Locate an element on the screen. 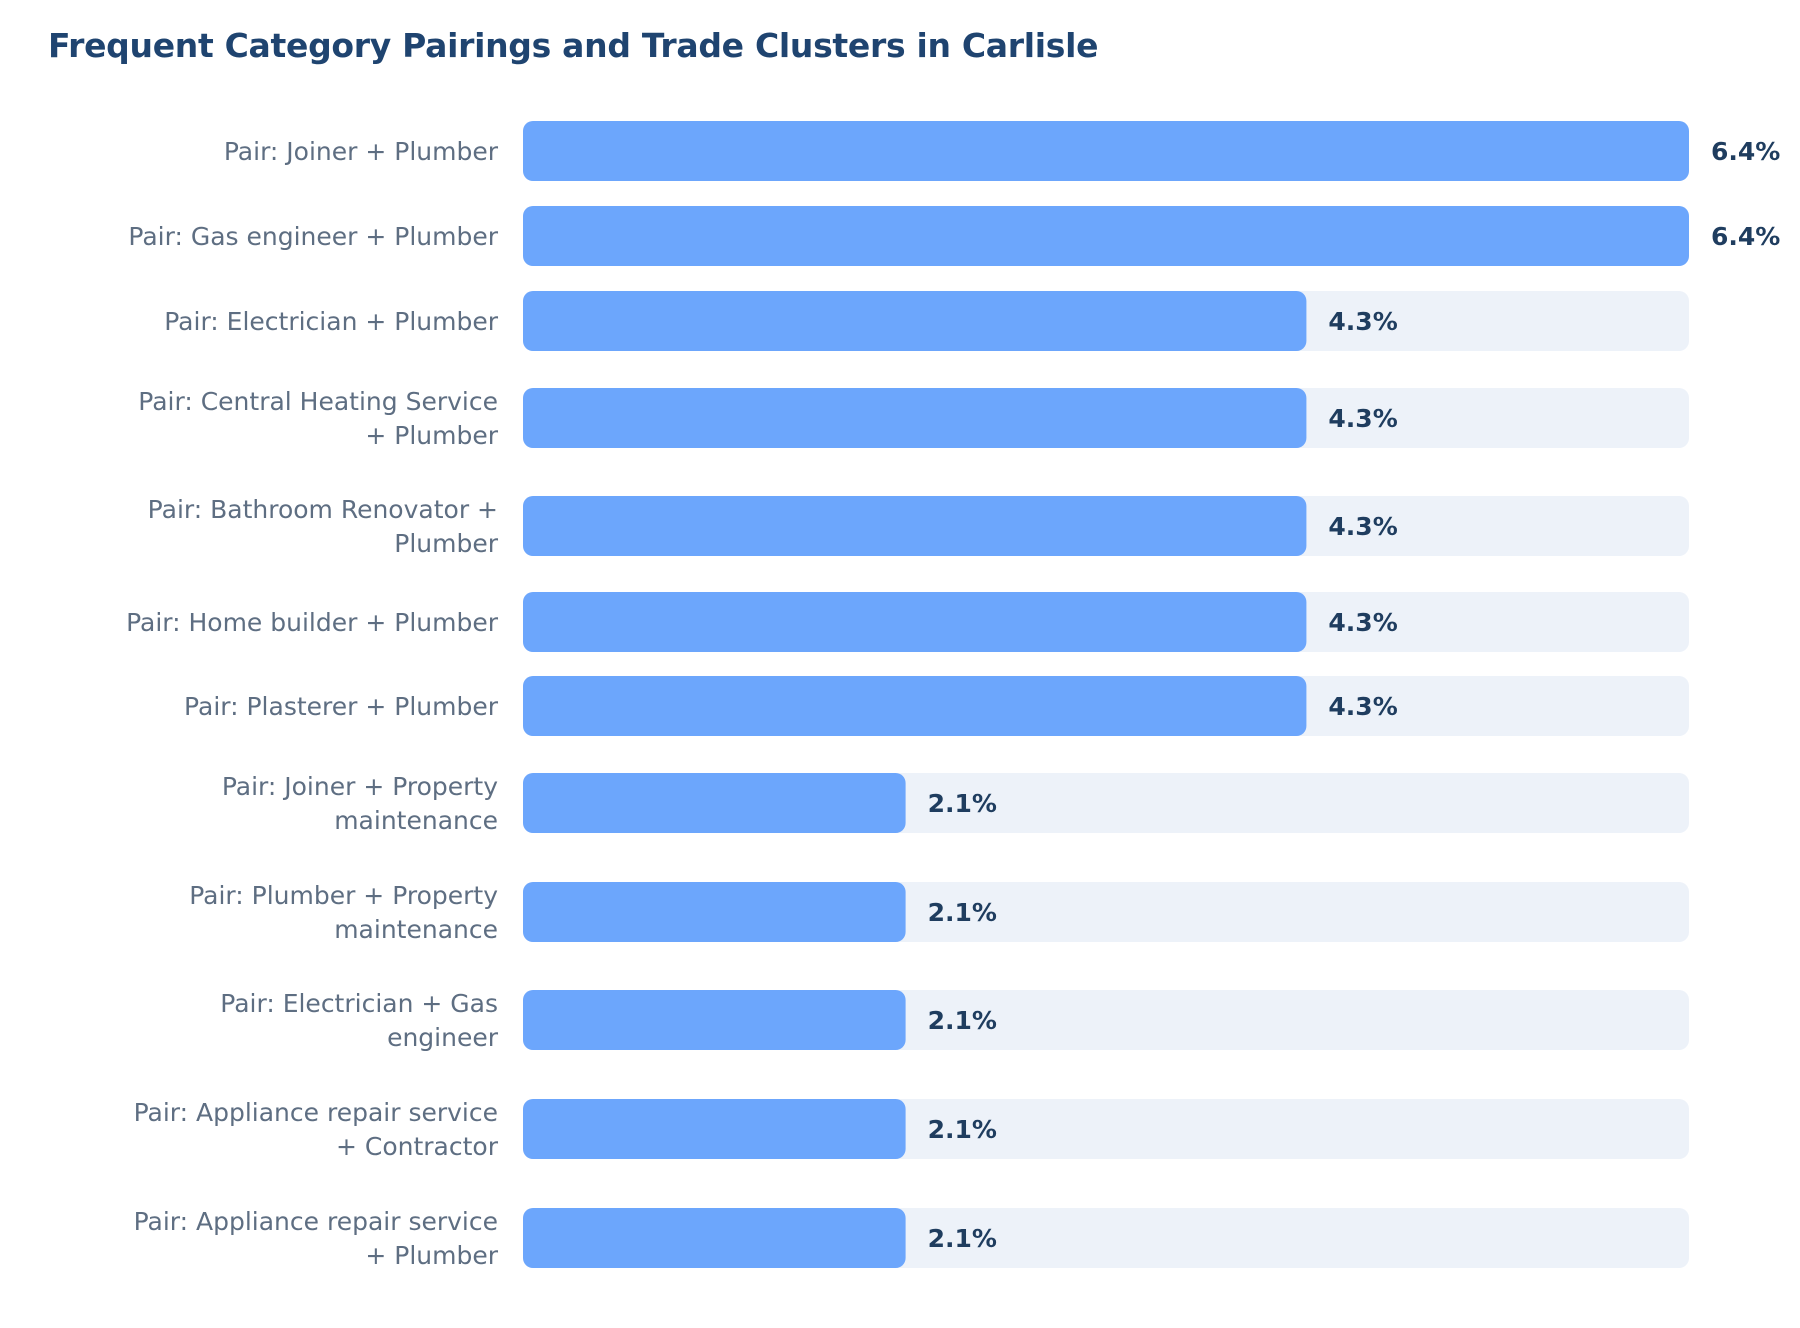 Image resolution: width=1800 pixels, height=1328 pixels. bar-row: Pair: Home builder + Plumber 4.3% is located at coordinates (907, 622).